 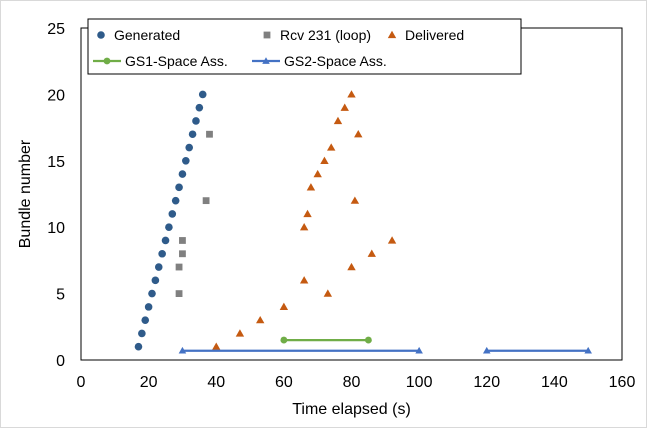 I want to click on x-tick-label: 120, so click(x=486, y=382).